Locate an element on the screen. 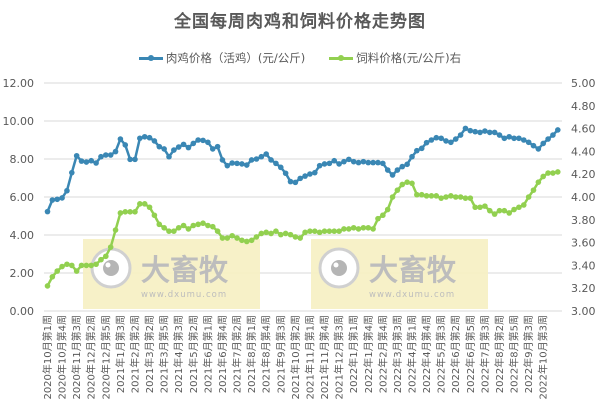  legend-item-chicken-price: 肉鸡价格（活鸡）(元/公斤) is located at coordinates (222, 58).